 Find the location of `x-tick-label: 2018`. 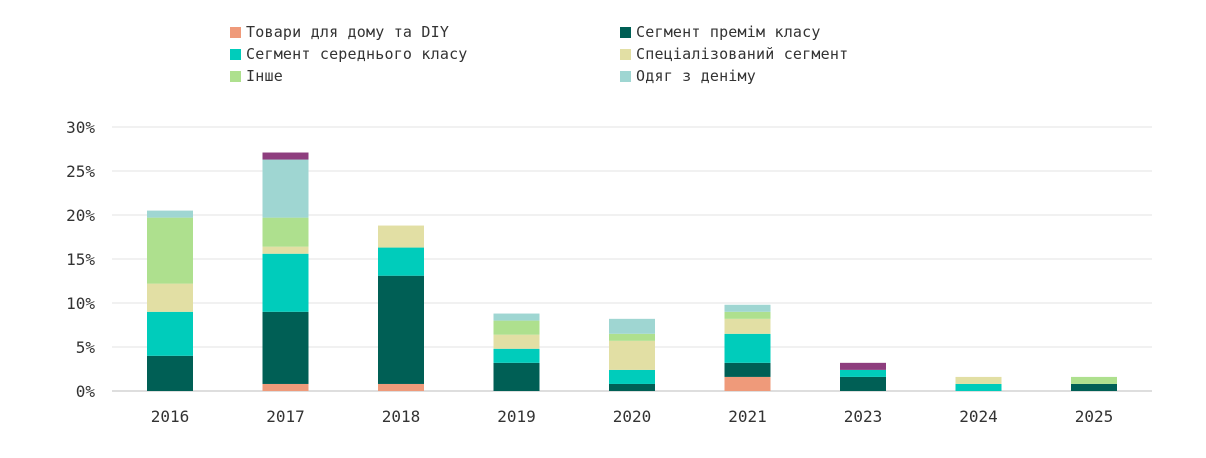

x-tick-label: 2018 is located at coordinates (401, 416).